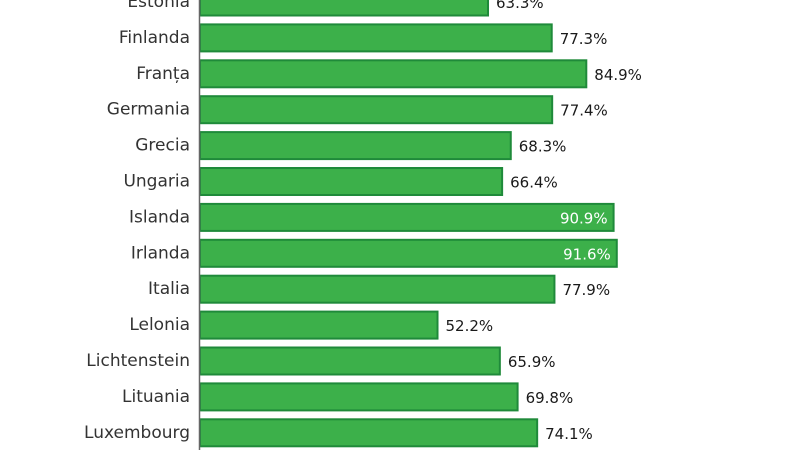 This screenshot has width=800, height=450. What do you see at coordinates (534, 183) in the screenshot?
I see `value-label: 66.4%` at bounding box center [534, 183].